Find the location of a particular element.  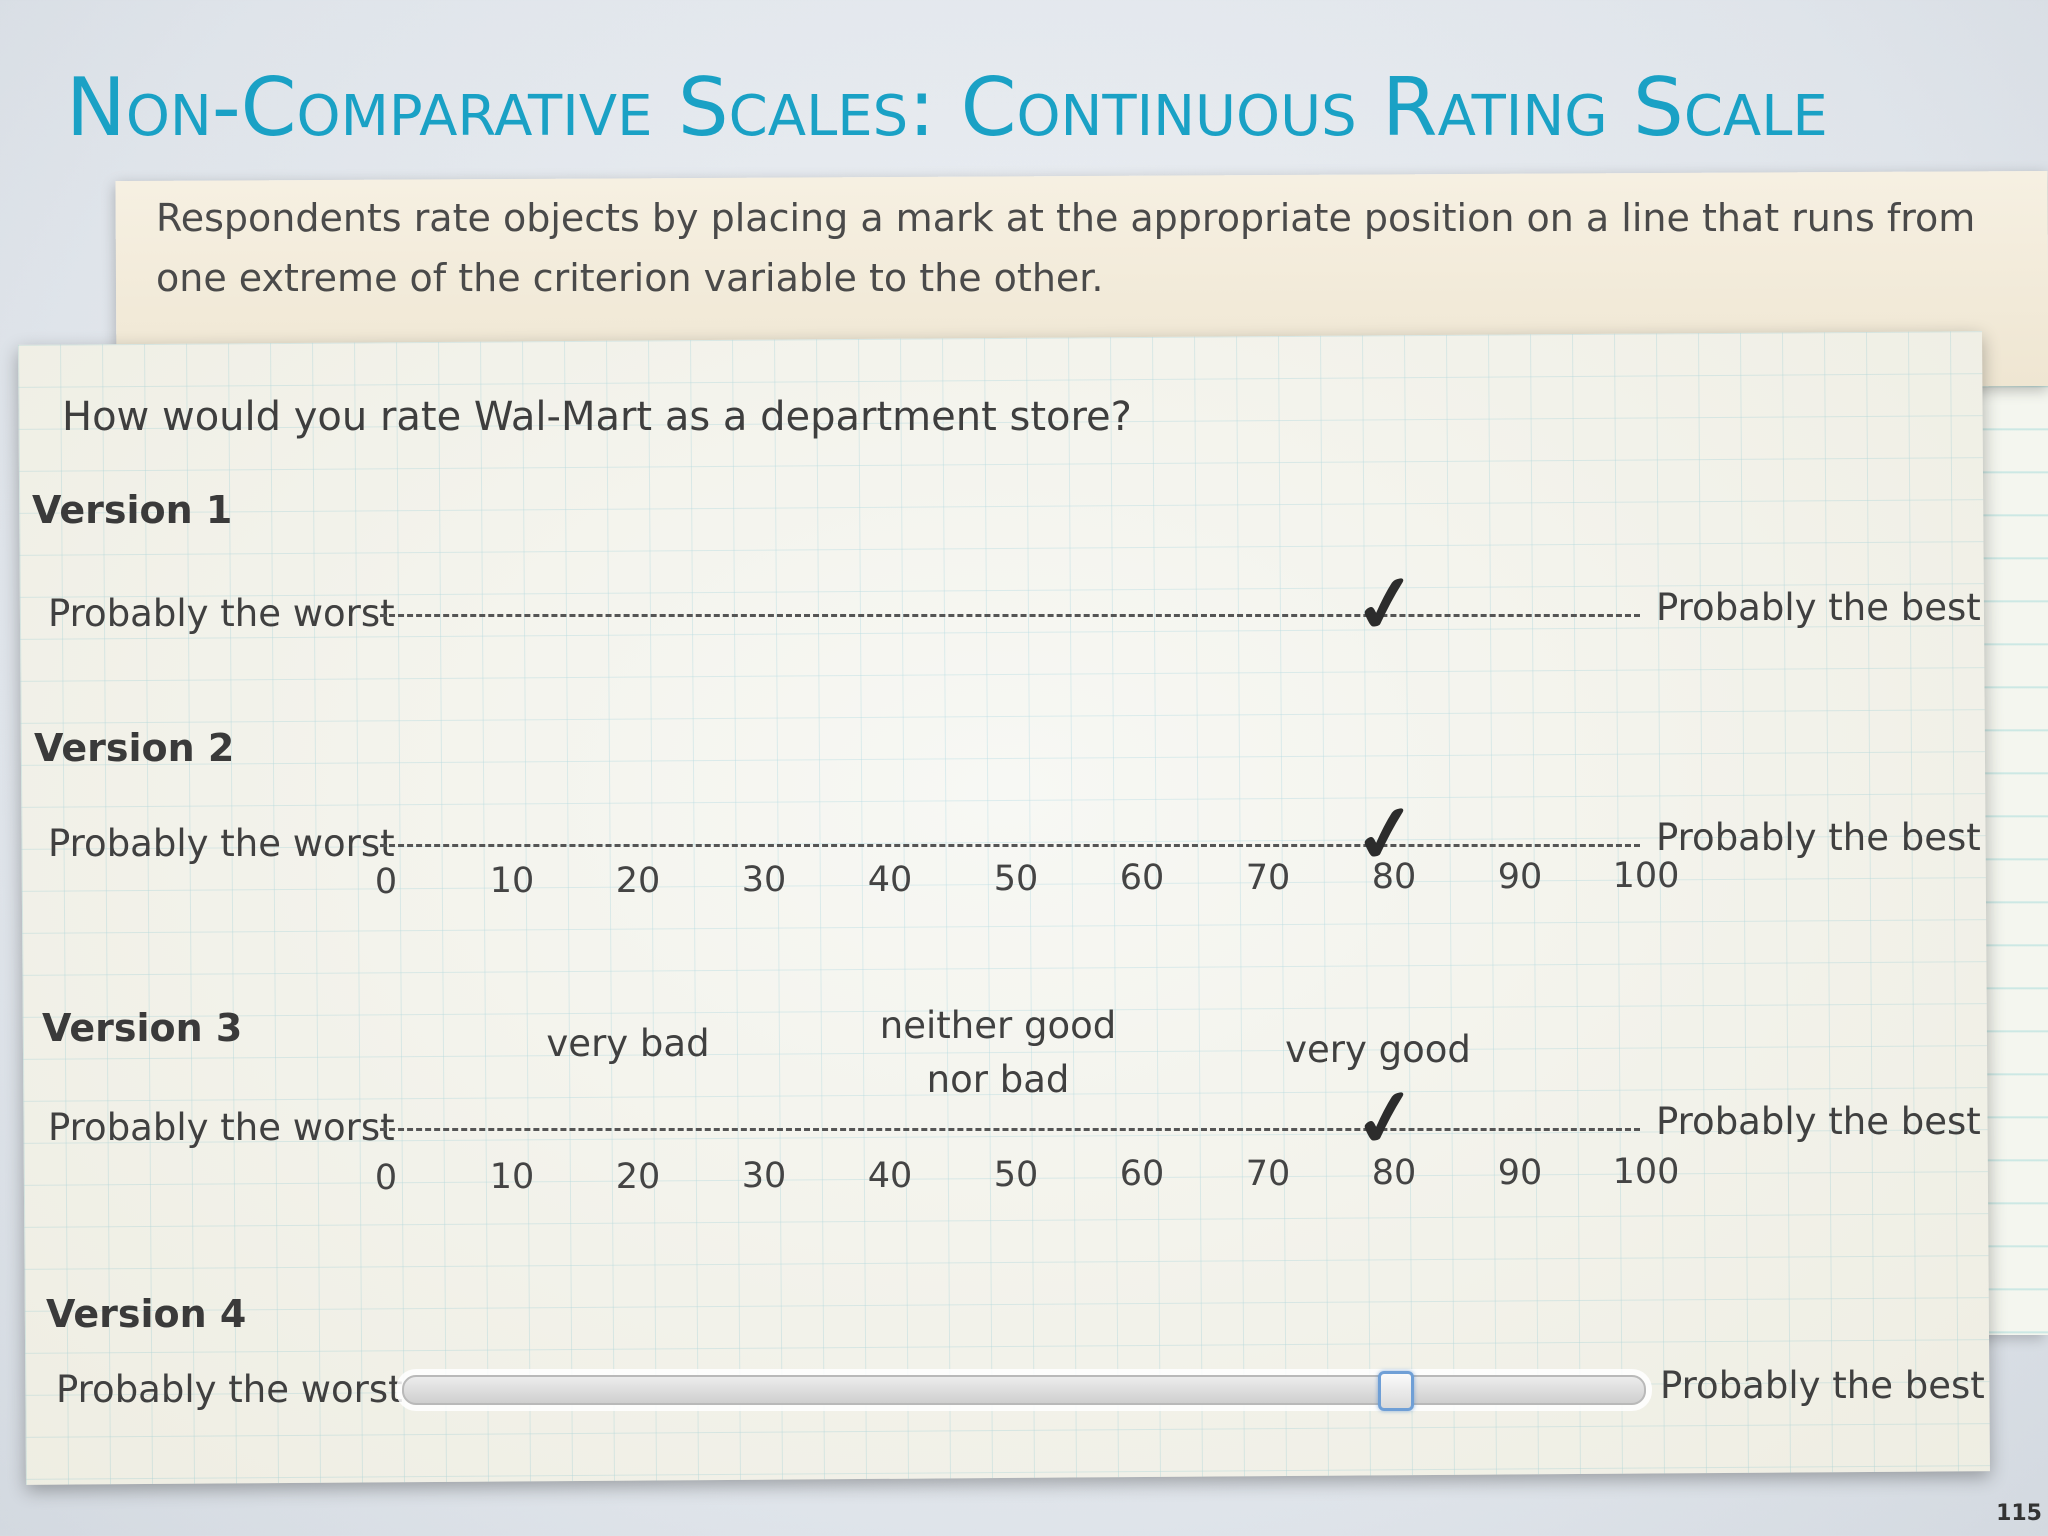

anchor-neither-line-1: neither good is located at coordinates (998, 1025).